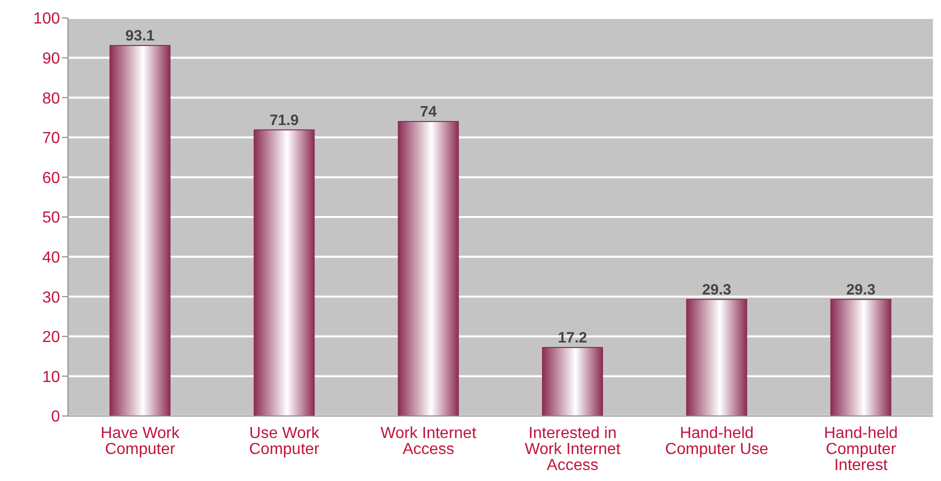 This screenshot has width=941, height=481. Describe the element at coordinates (284, 441) in the screenshot. I see `x-tick-label: Use Work Computer` at that location.